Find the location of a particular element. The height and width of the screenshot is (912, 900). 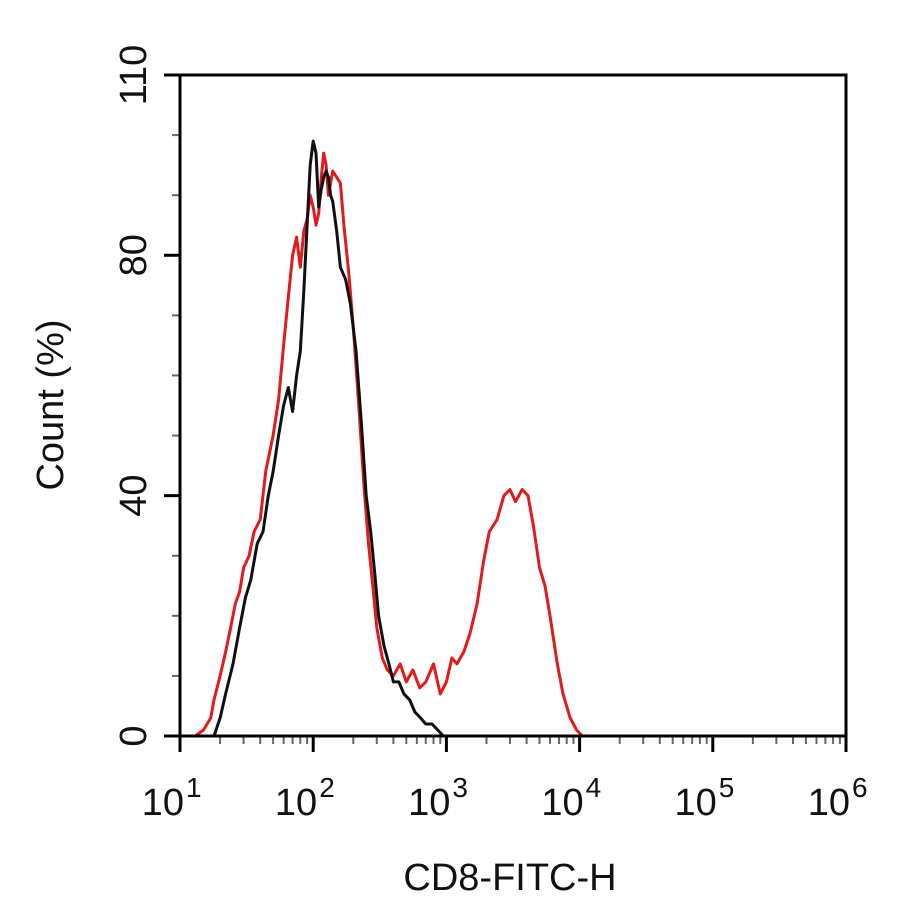

x-tick-label: 10 4 is located at coordinates (571, 798).